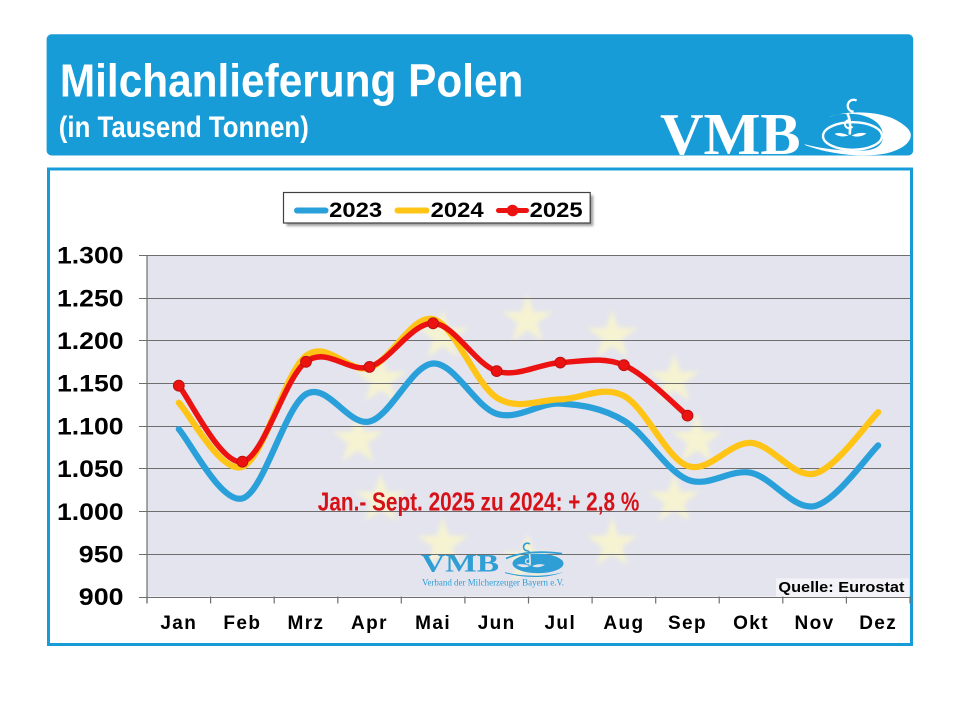 The image size is (960, 720). Describe the element at coordinates (369, 623) in the screenshot. I see `svg-text: Apr` at that location.